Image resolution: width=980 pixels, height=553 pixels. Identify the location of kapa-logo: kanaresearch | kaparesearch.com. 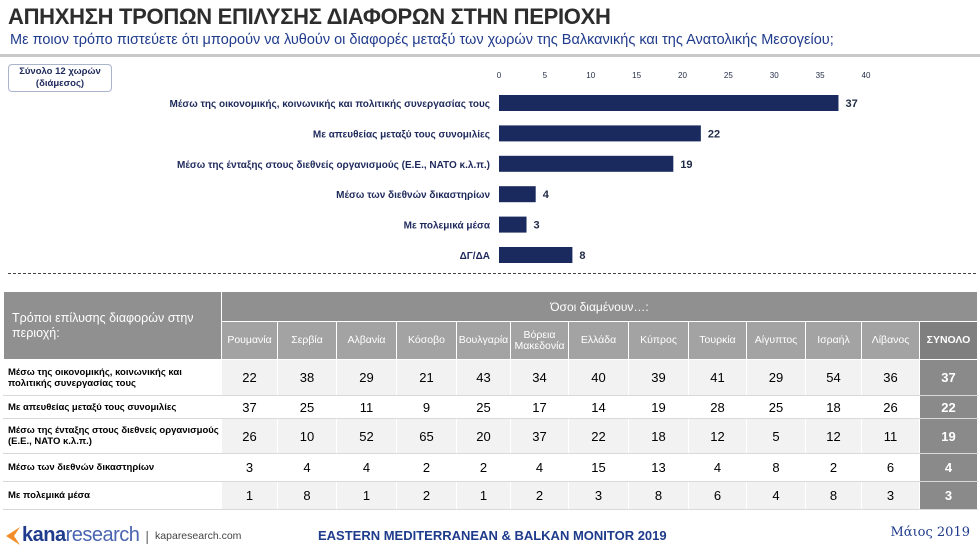
(123, 535).